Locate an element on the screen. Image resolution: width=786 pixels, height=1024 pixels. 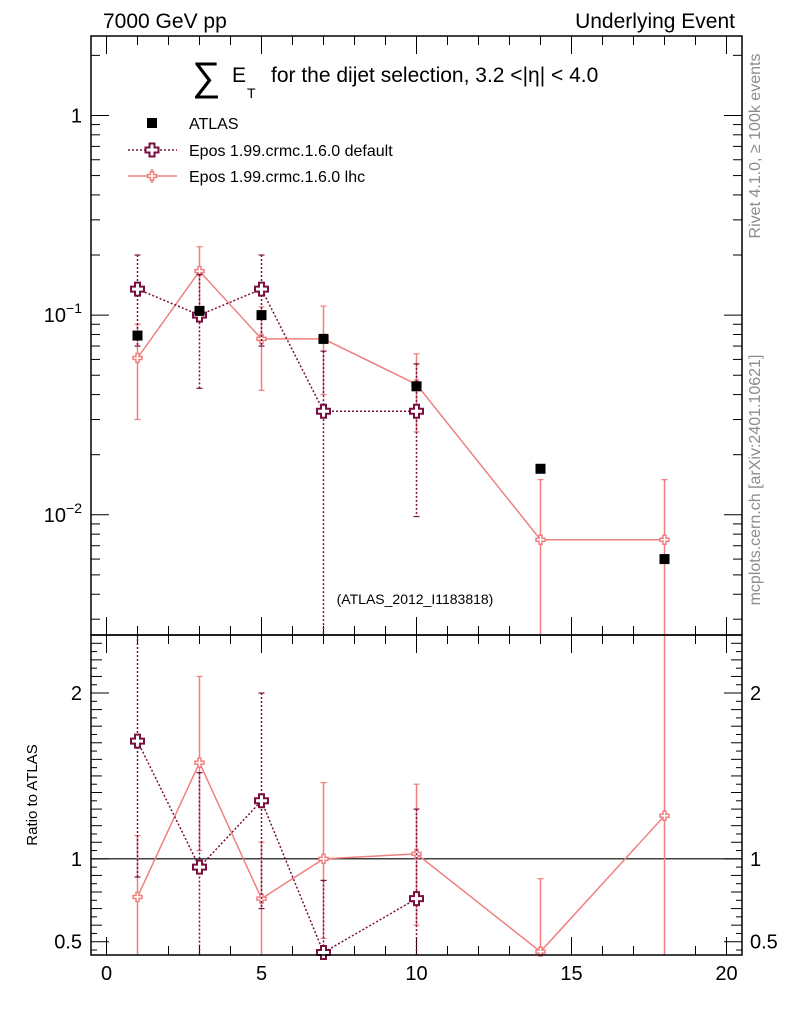
legend-default-marker is located at coordinates (152, 150).